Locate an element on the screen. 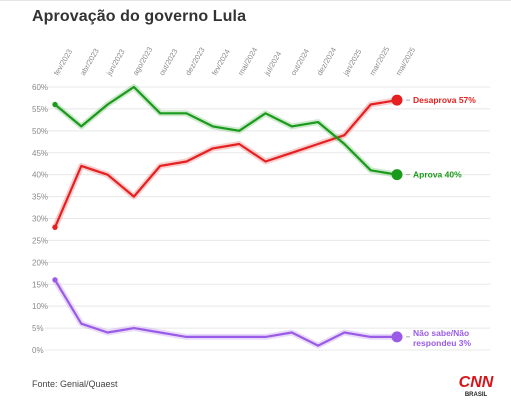  series-start-point-desaprova is located at coordinates (55, 227).